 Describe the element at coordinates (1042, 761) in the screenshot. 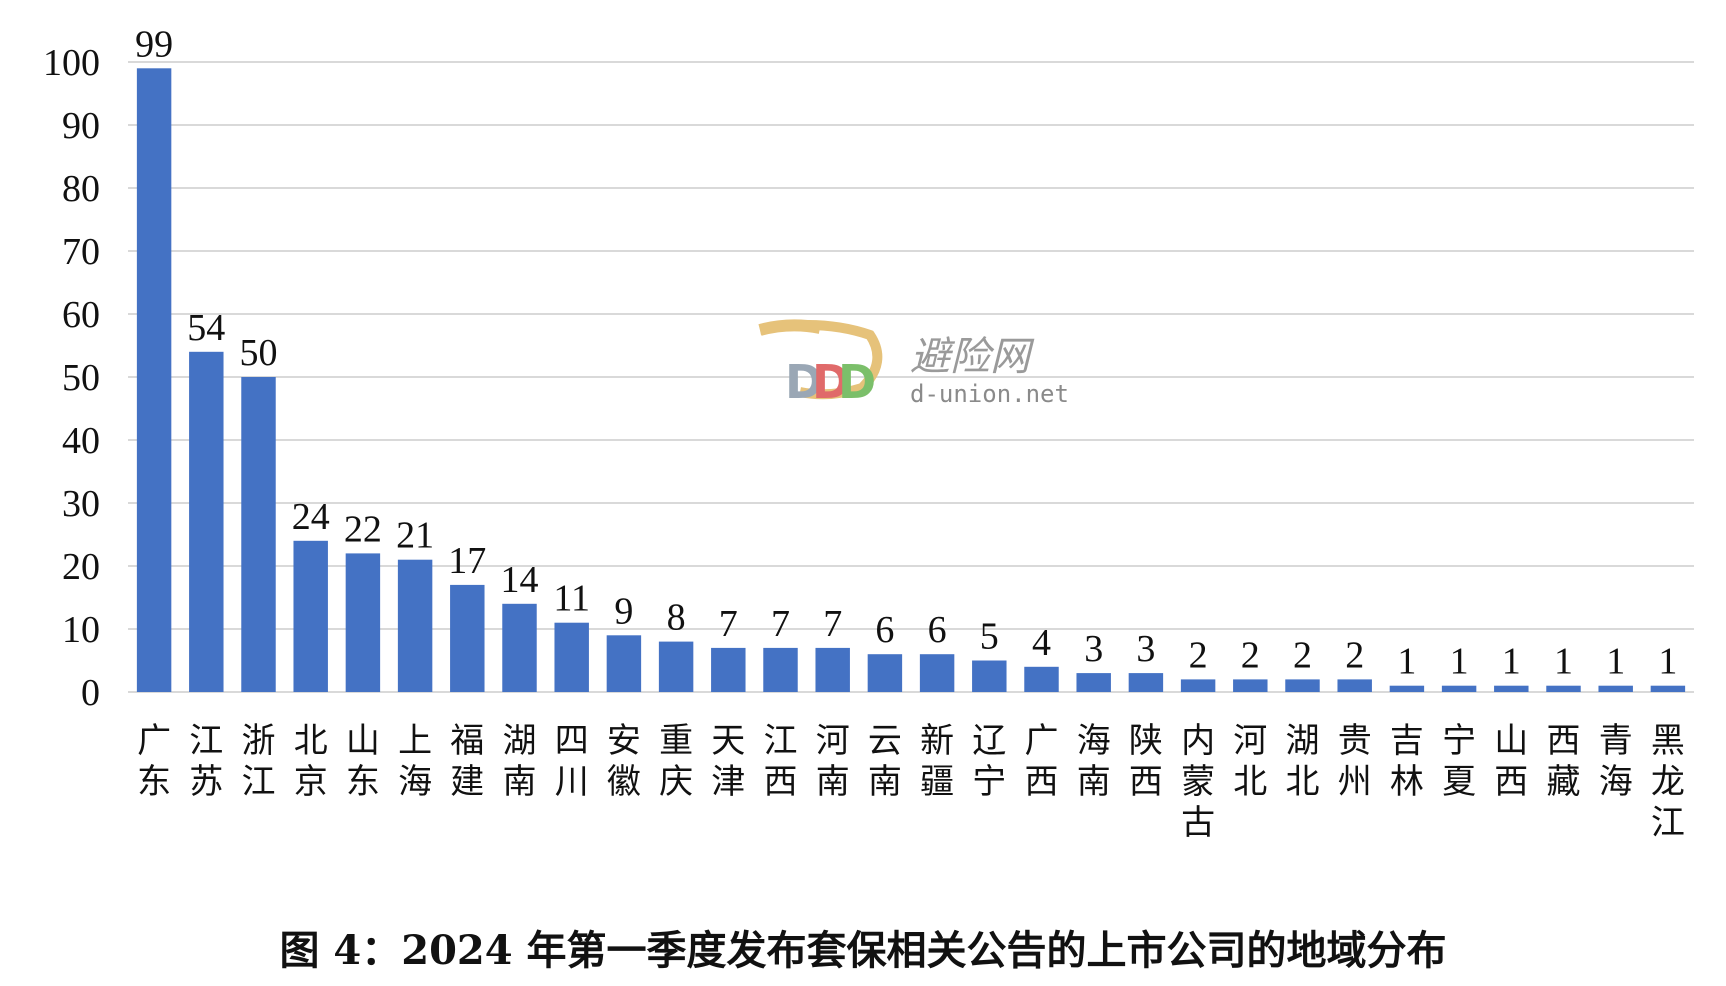

I see `category-label: 广西` at that location.